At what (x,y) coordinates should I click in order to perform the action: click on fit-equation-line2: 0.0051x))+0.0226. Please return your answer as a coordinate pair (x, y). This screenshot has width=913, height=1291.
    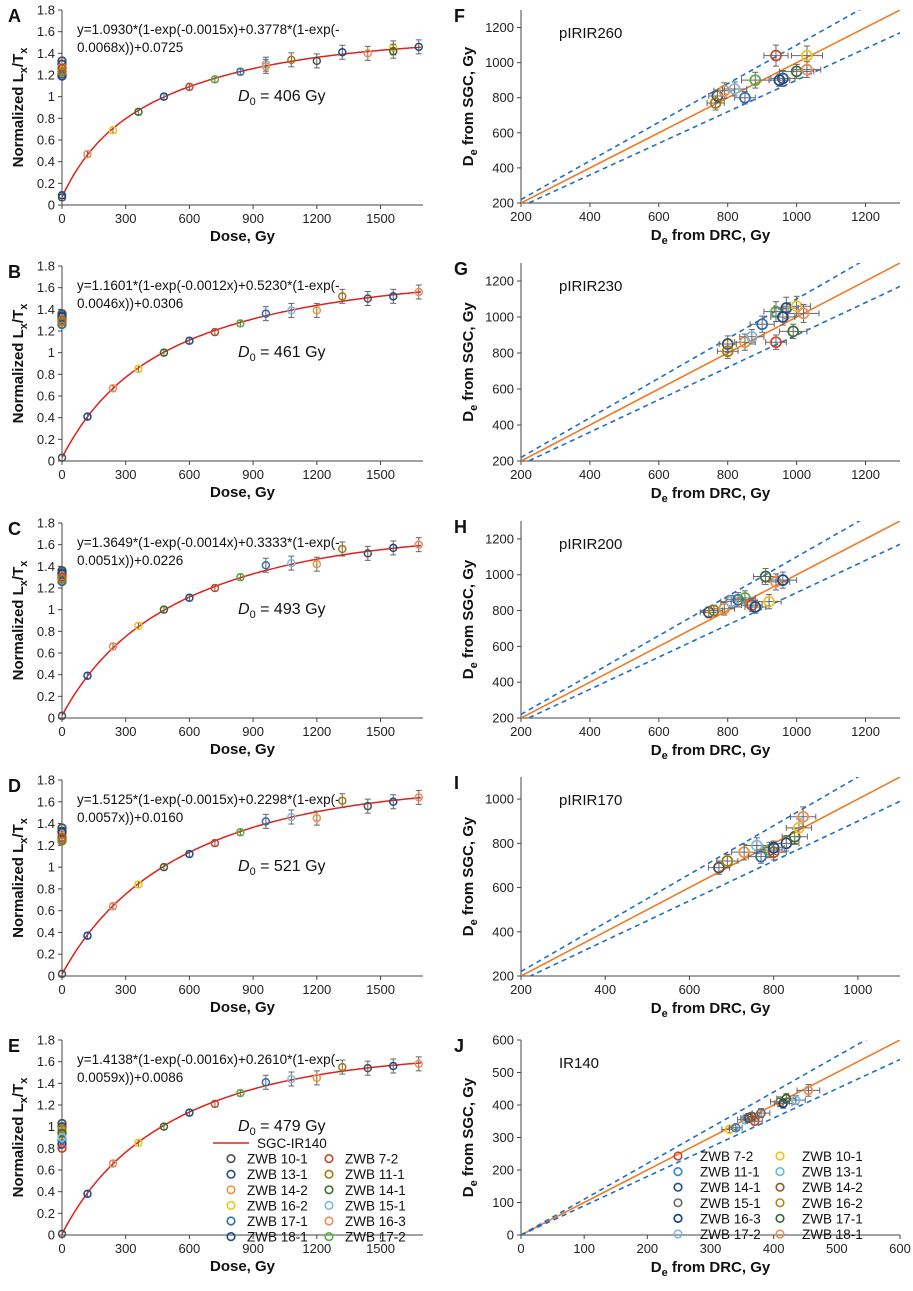
    Looking at the image, I should click on (130, 560).